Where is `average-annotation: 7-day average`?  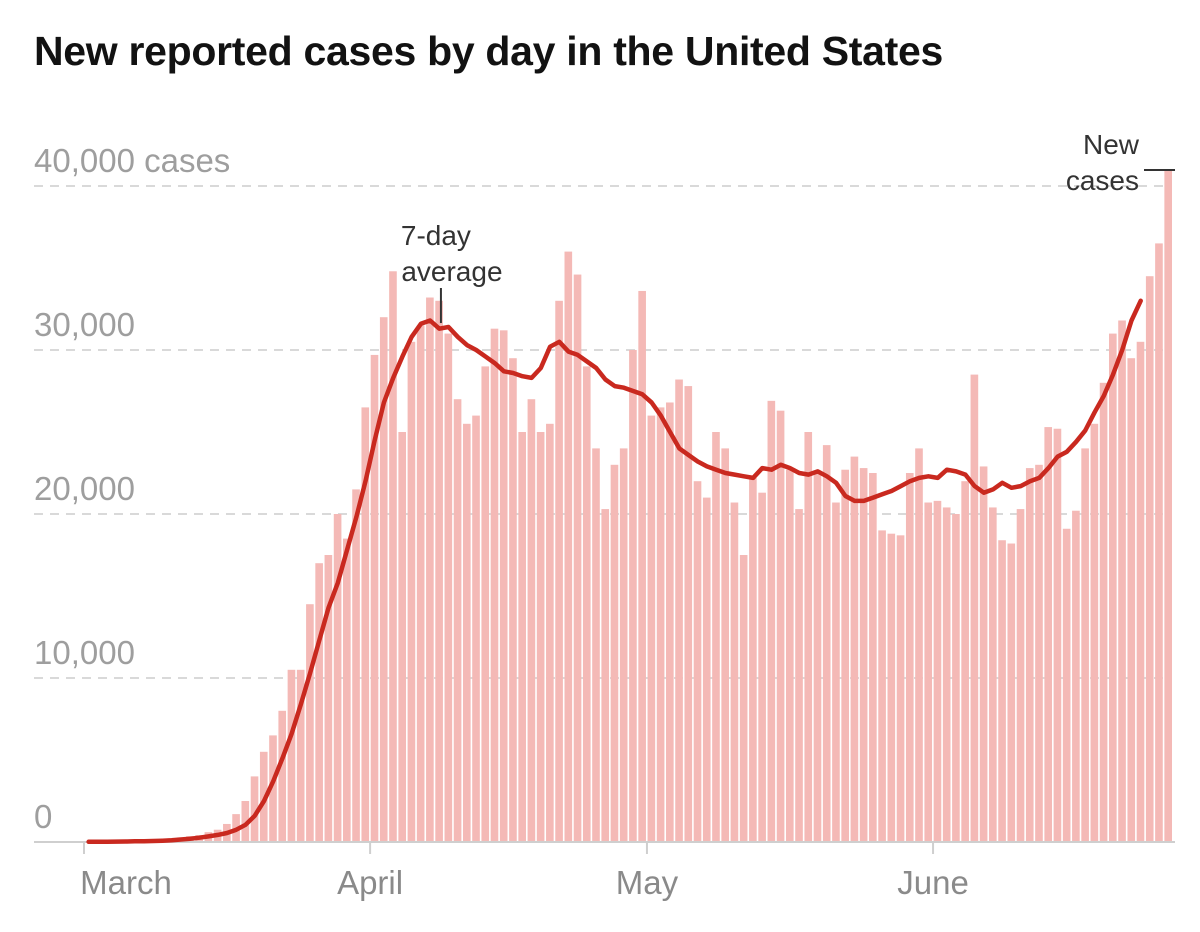
average-annotation: 7-day average is located at coordinates (452, 272).